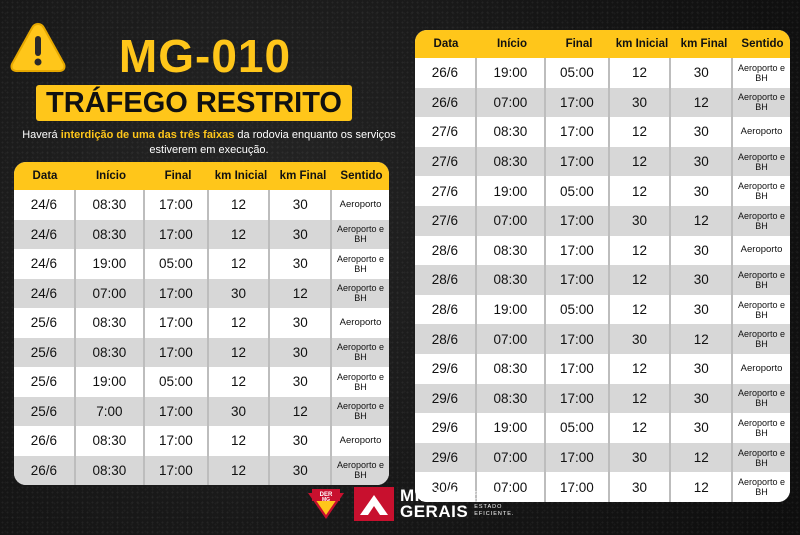 The height and width of the screenshot is (535, 800). What do you see at coordinates (111, 176) in the screenshot?
I see `column-header: Início` at bounding box center [111, 176].